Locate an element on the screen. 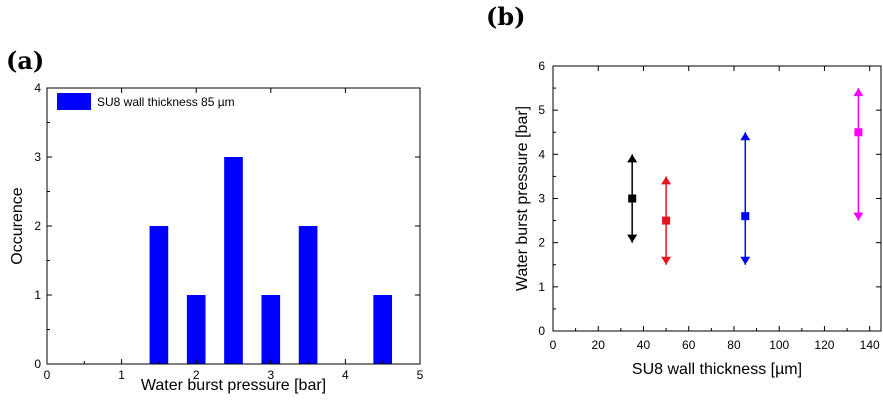 The width and height of the screenshot is (883, 406). x-axis-label: SU8 wall thickness [µm] is located at coordinates (717, 369).